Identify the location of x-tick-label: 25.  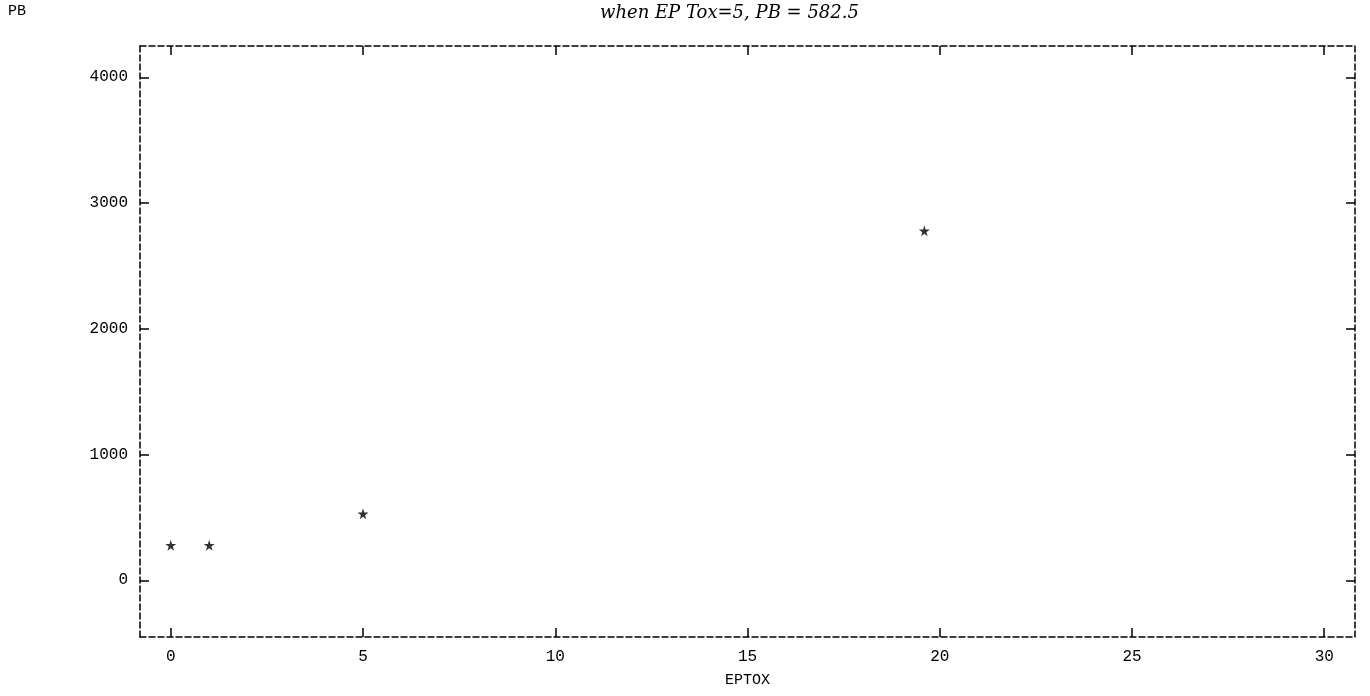
(1132, 657).